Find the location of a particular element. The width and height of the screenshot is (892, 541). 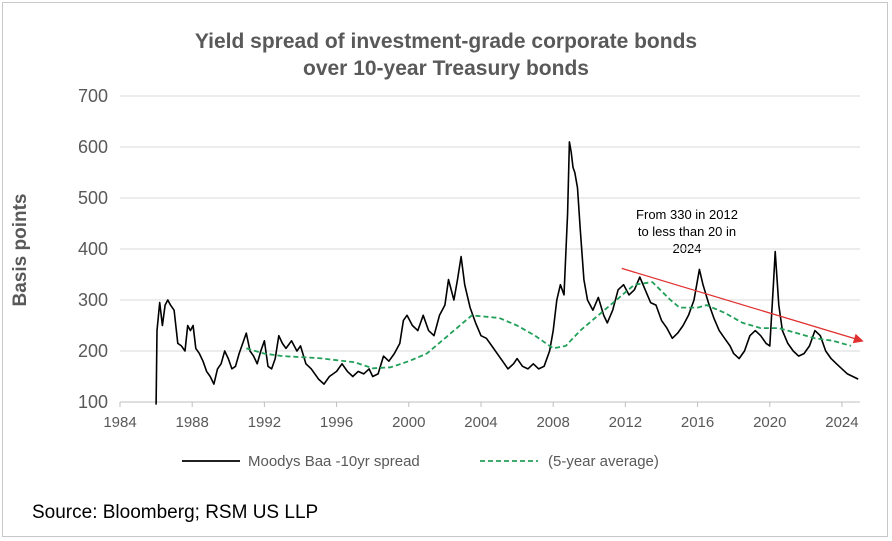

y-tick-labels: 100 200 300 400 500 600 700 is located at coordinates (93, 249).